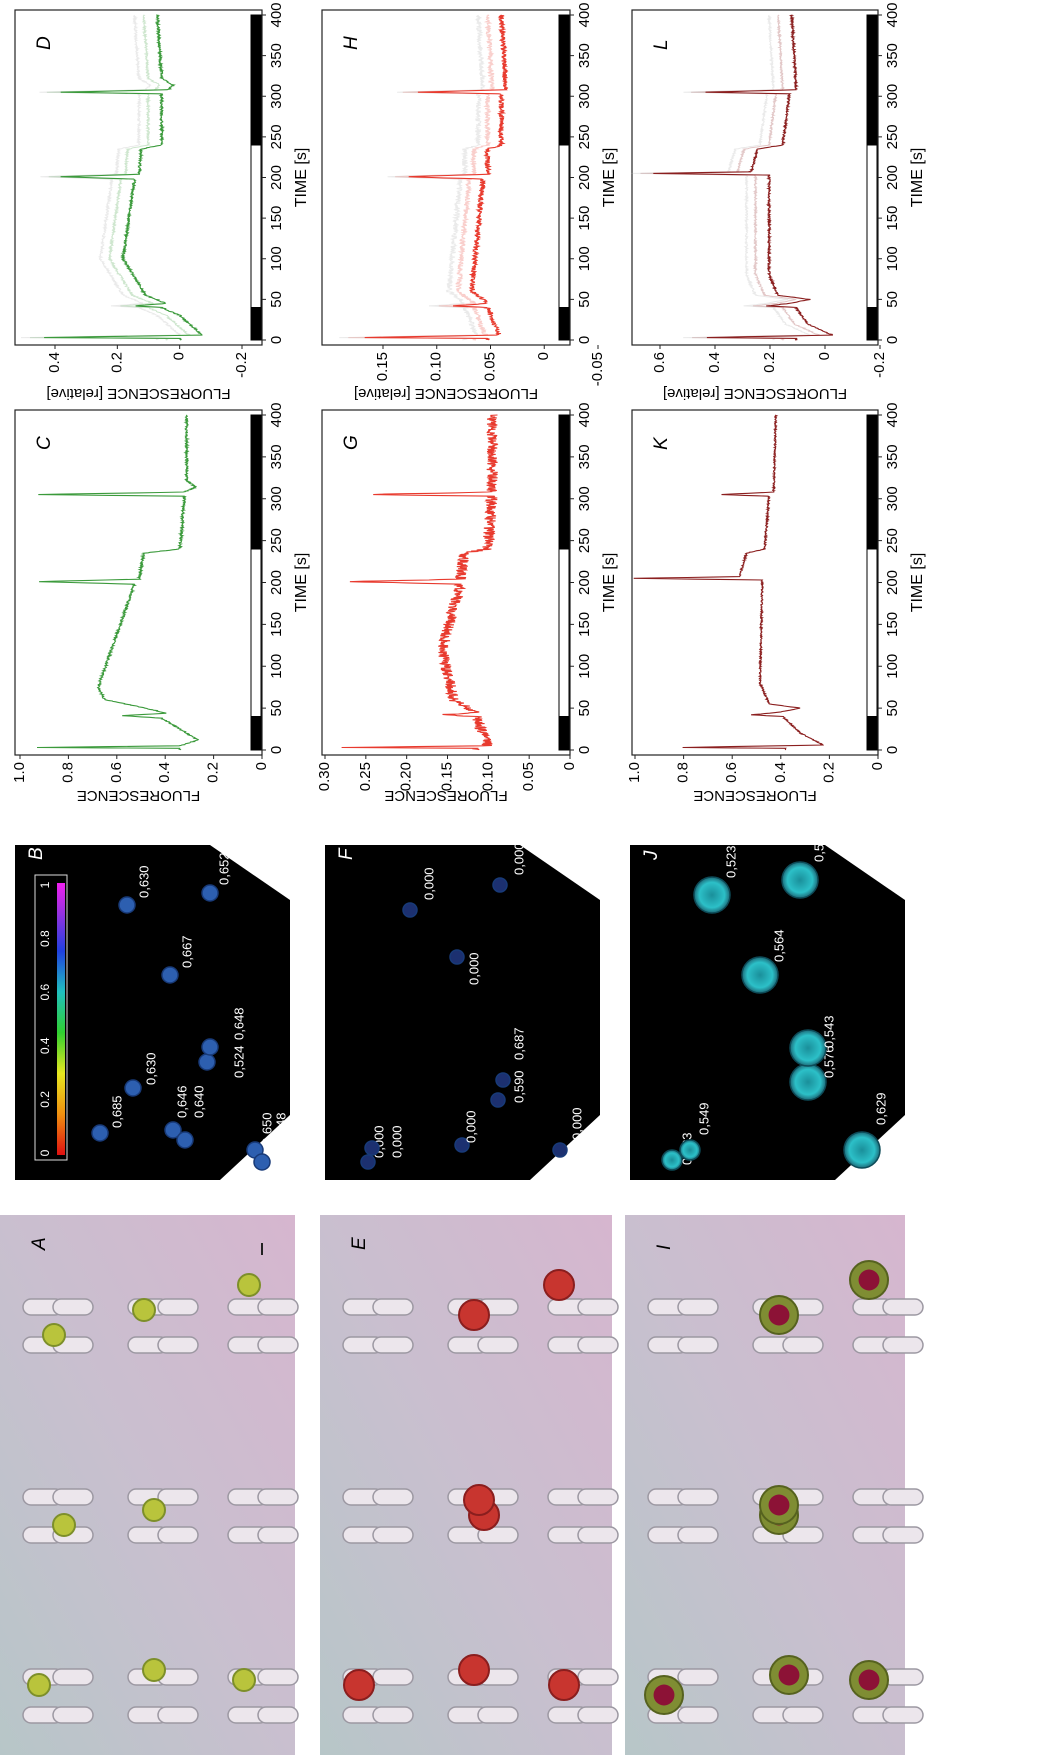 Image resolution: width=1045 pixels, height=1755 pixels. I want to click on x-tick-label: 100, so click(892, 258).